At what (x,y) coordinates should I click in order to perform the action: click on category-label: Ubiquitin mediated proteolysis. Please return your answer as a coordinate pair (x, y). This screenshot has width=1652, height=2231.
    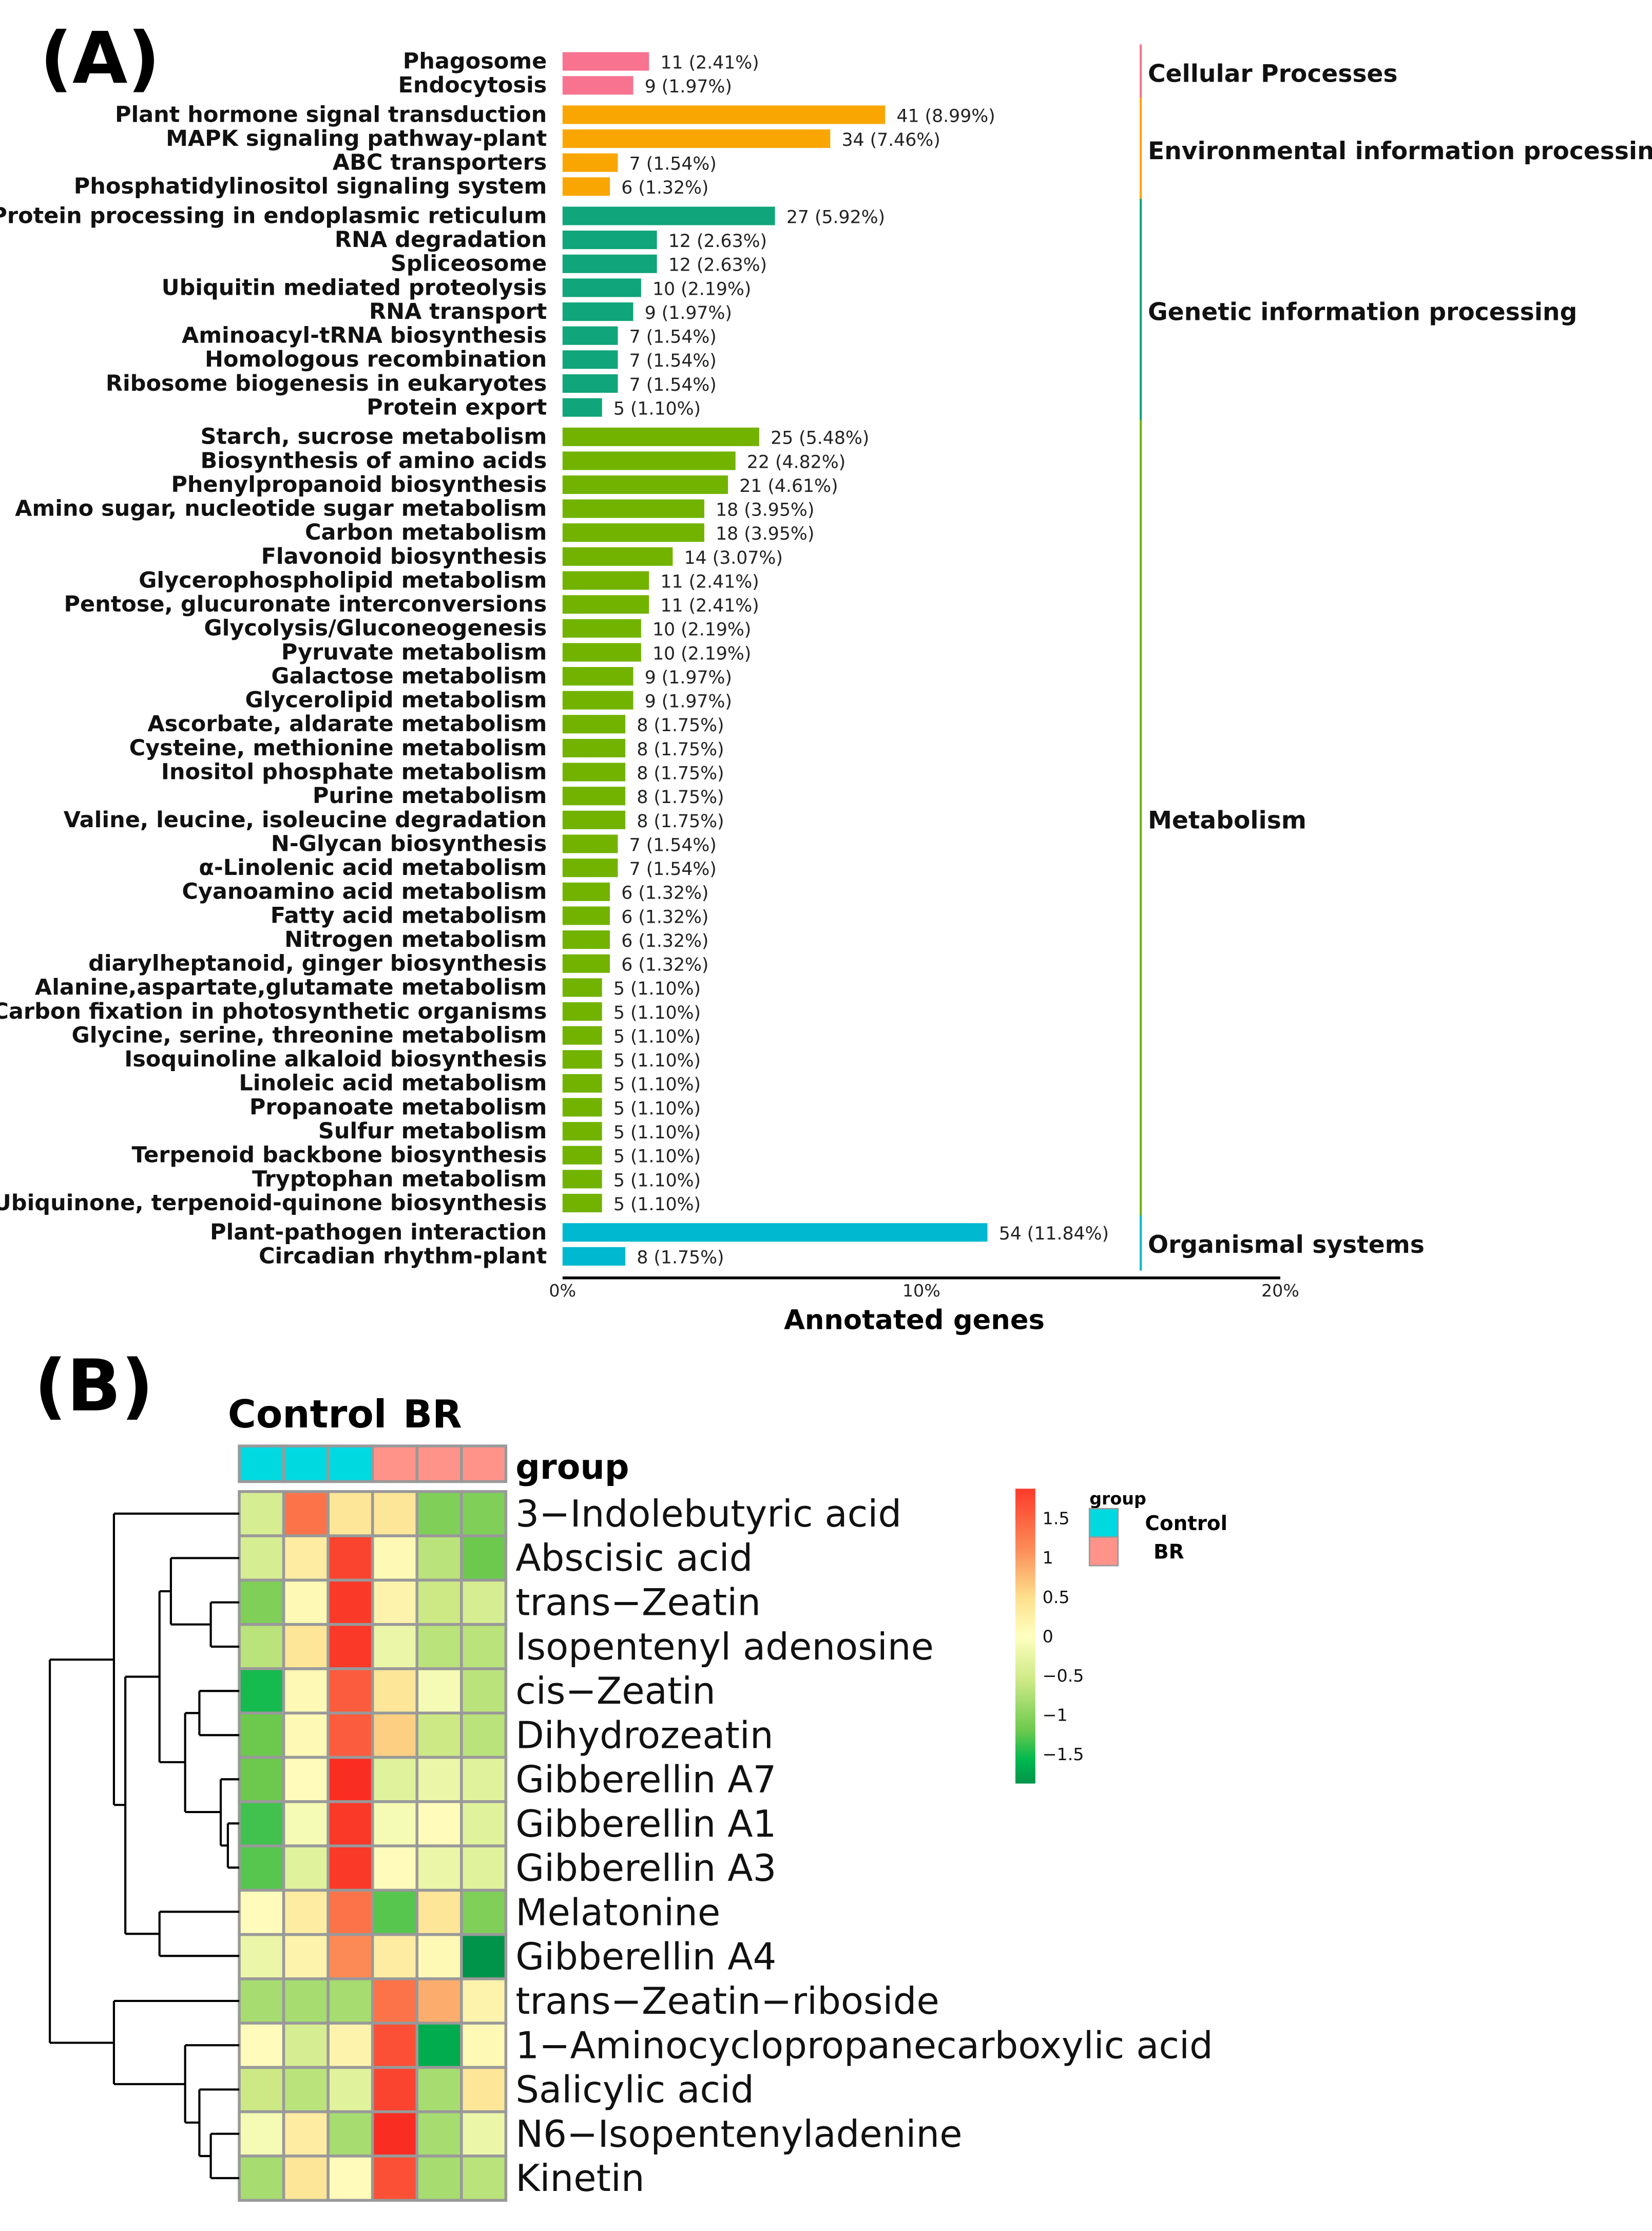
    Looking at the image, I should click on (354, 288).